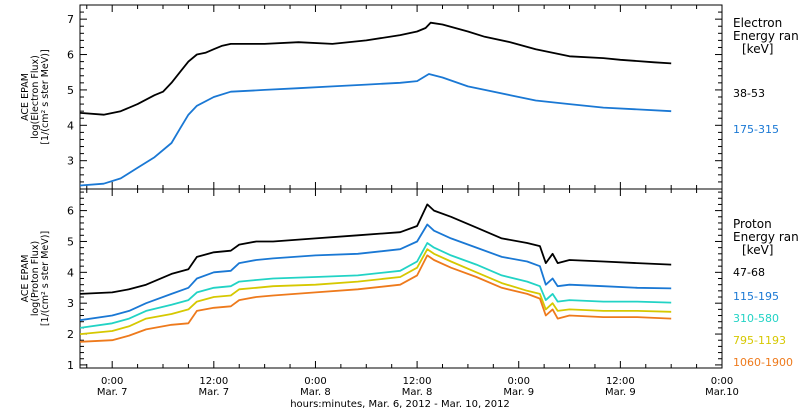  What do you see at coordinates (763, 362) in the screenshot?
I see `legend-entry: 1060-1900` at bounding box center [763, 362].